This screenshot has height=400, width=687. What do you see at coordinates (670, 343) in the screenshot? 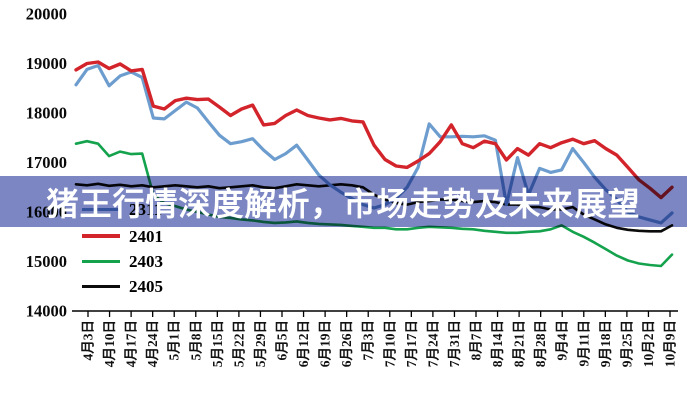
I see `x-tick-label: 10月9日` at bounding box center [670, 343].